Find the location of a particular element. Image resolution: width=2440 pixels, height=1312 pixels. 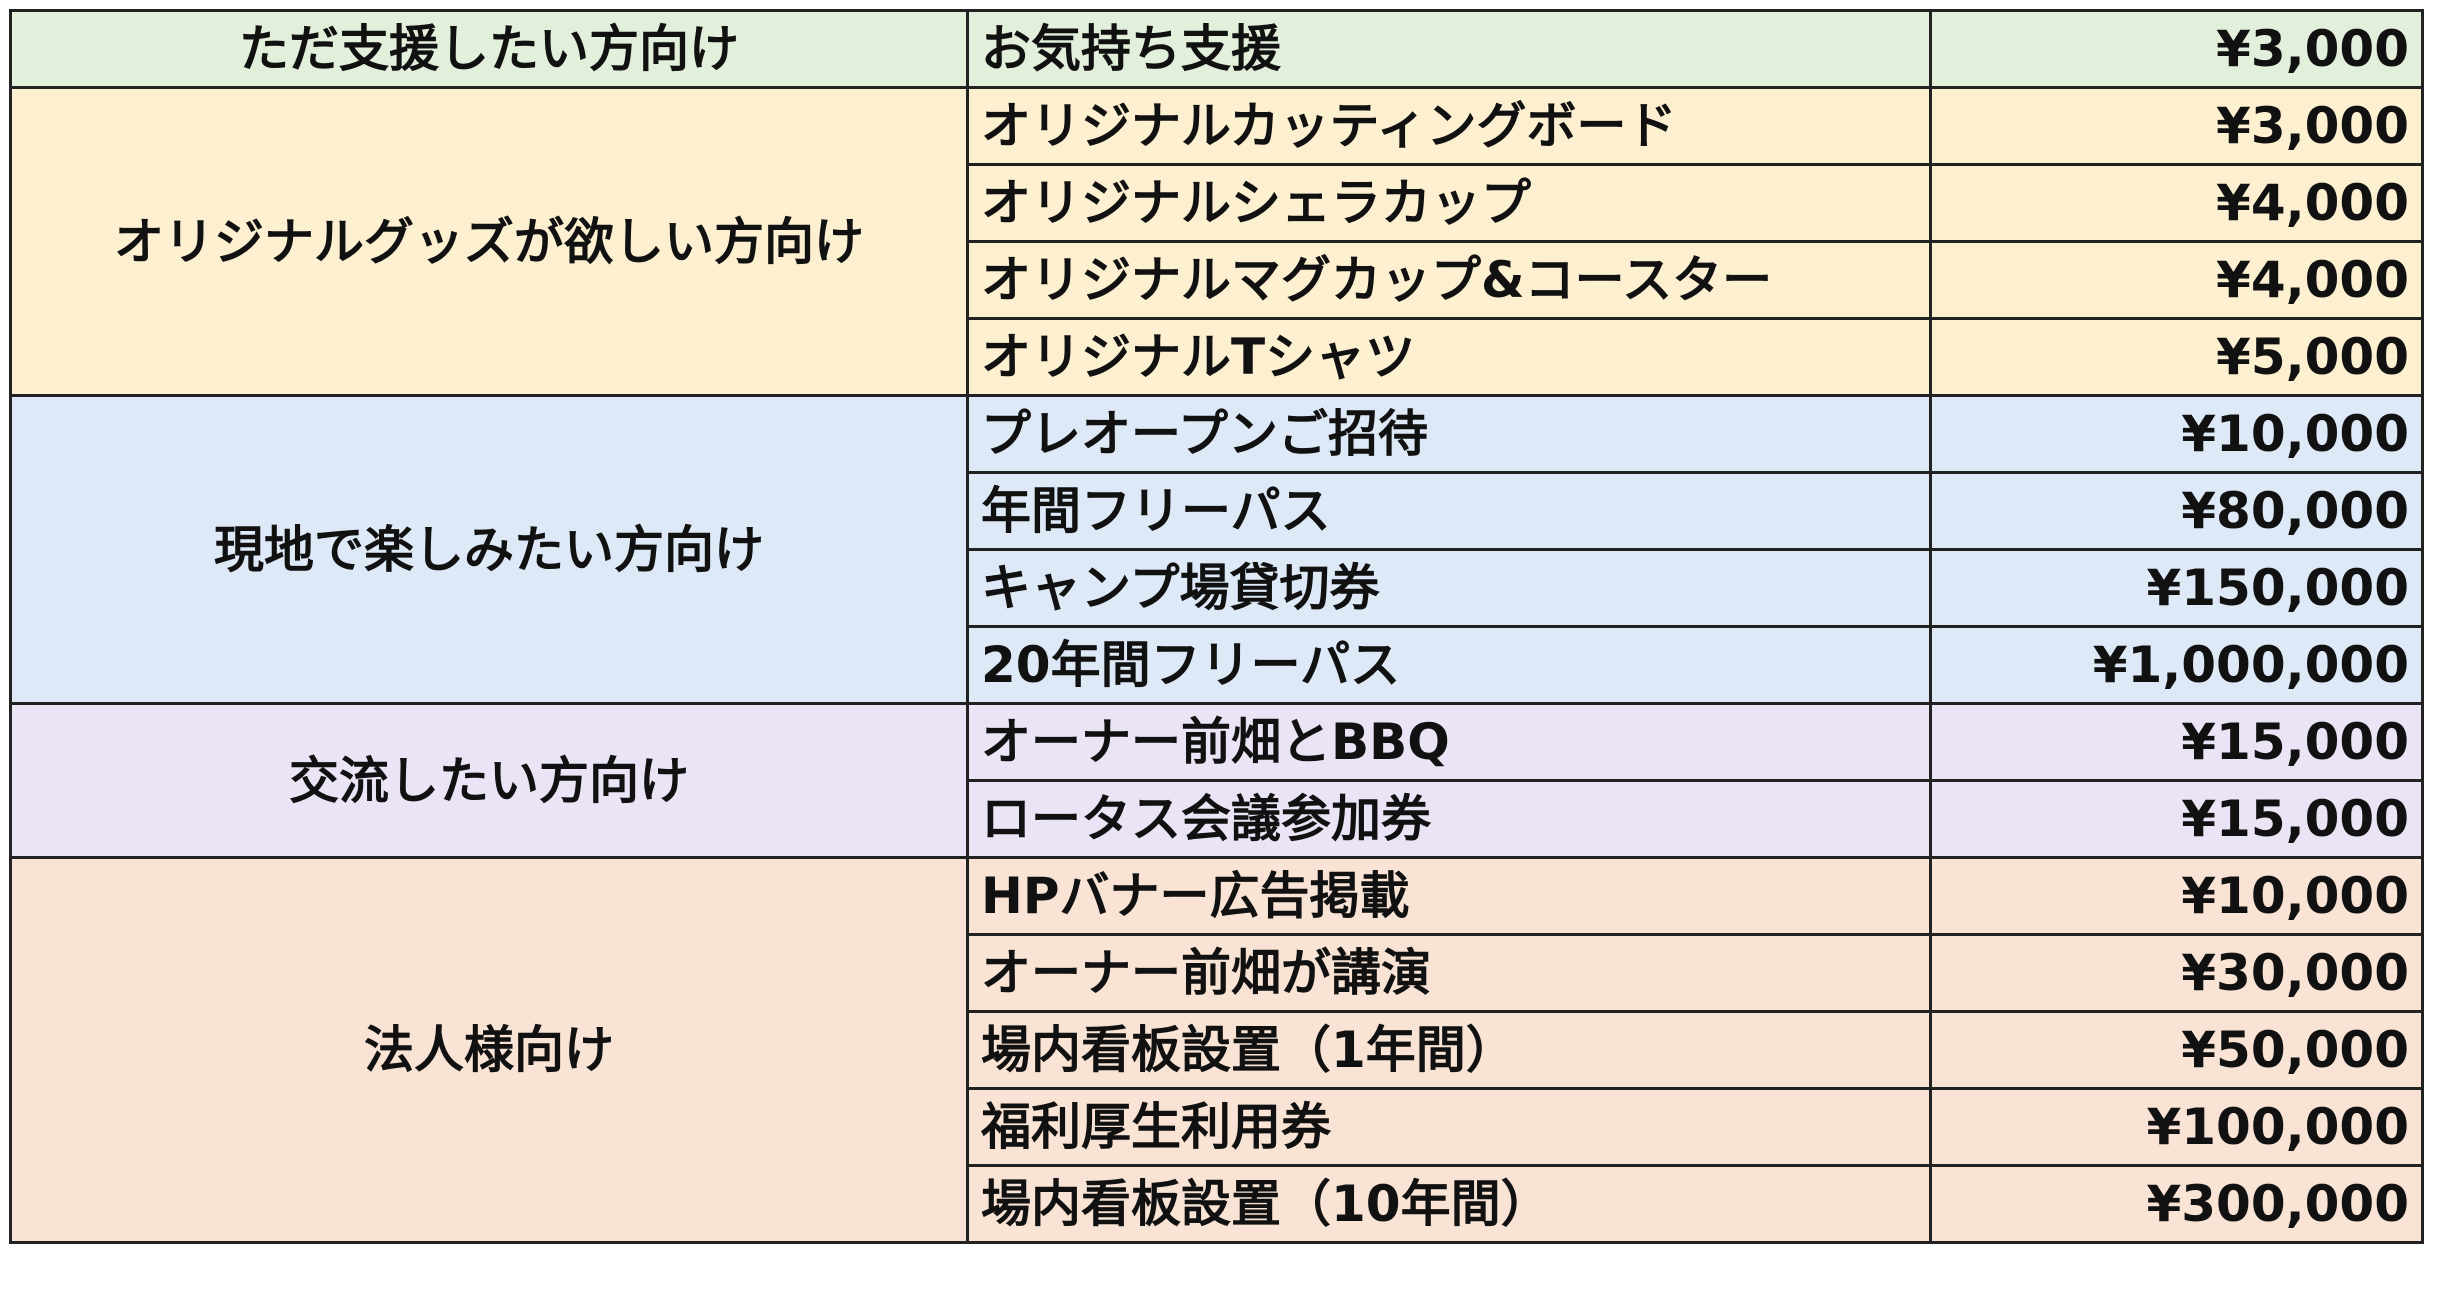

table-row: オリジナルシェラカップ ¥4,000 is located at coordinates (1217, 203).